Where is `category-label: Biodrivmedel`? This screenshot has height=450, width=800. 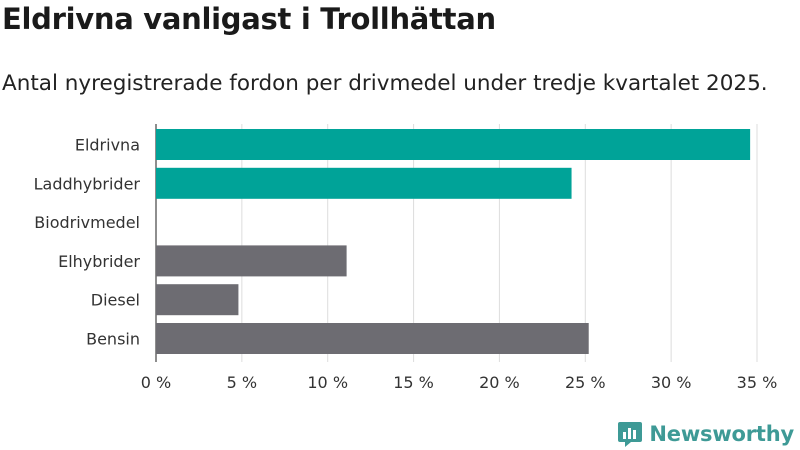 category-label: Biodrivmedel is located at coordinates (87, 222).